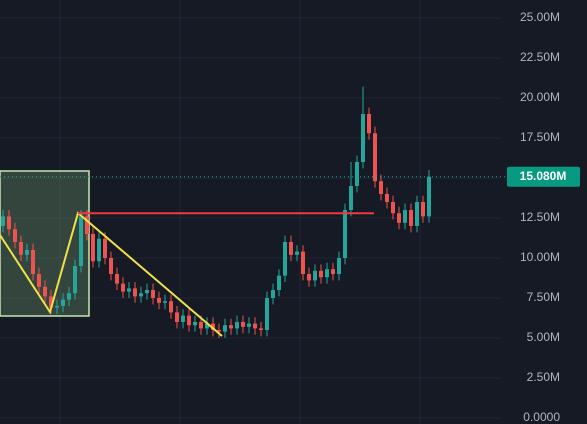  What do you see at coordinates (540, 97) in the screenshot?
I see `y-tick-label: 20.00M` at bounding box center [540, 97].